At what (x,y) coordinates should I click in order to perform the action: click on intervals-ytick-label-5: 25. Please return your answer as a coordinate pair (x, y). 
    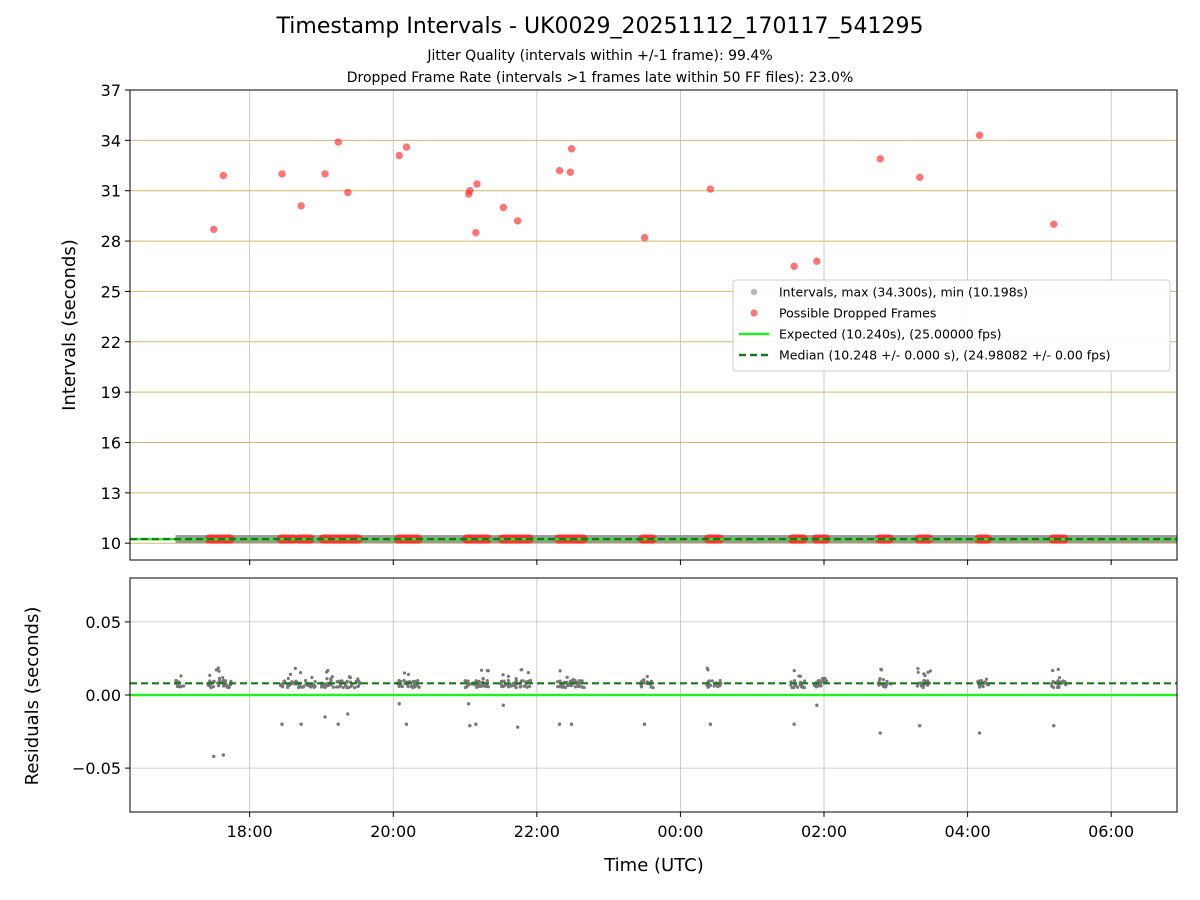
    Looking at the image, I should click on (111, 291).